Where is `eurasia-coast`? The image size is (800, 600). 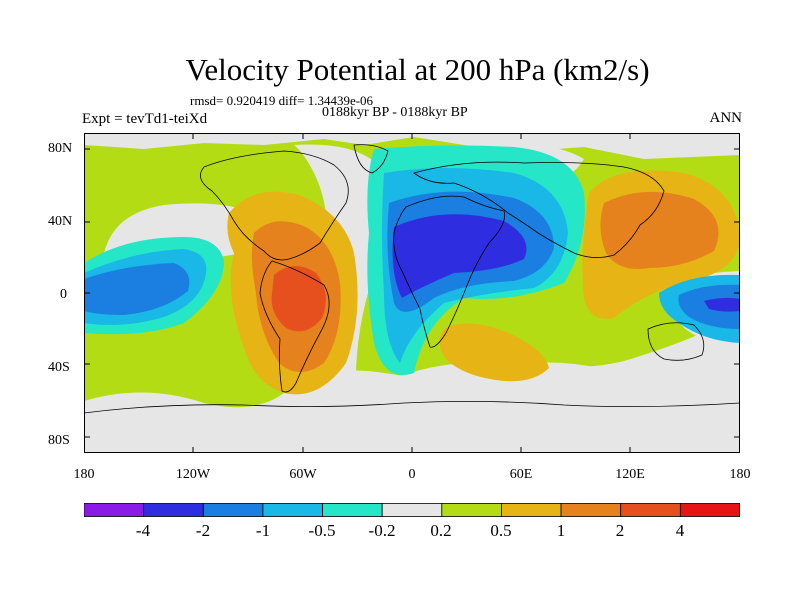 eurasia-coast is located at coordinates (539, 209).